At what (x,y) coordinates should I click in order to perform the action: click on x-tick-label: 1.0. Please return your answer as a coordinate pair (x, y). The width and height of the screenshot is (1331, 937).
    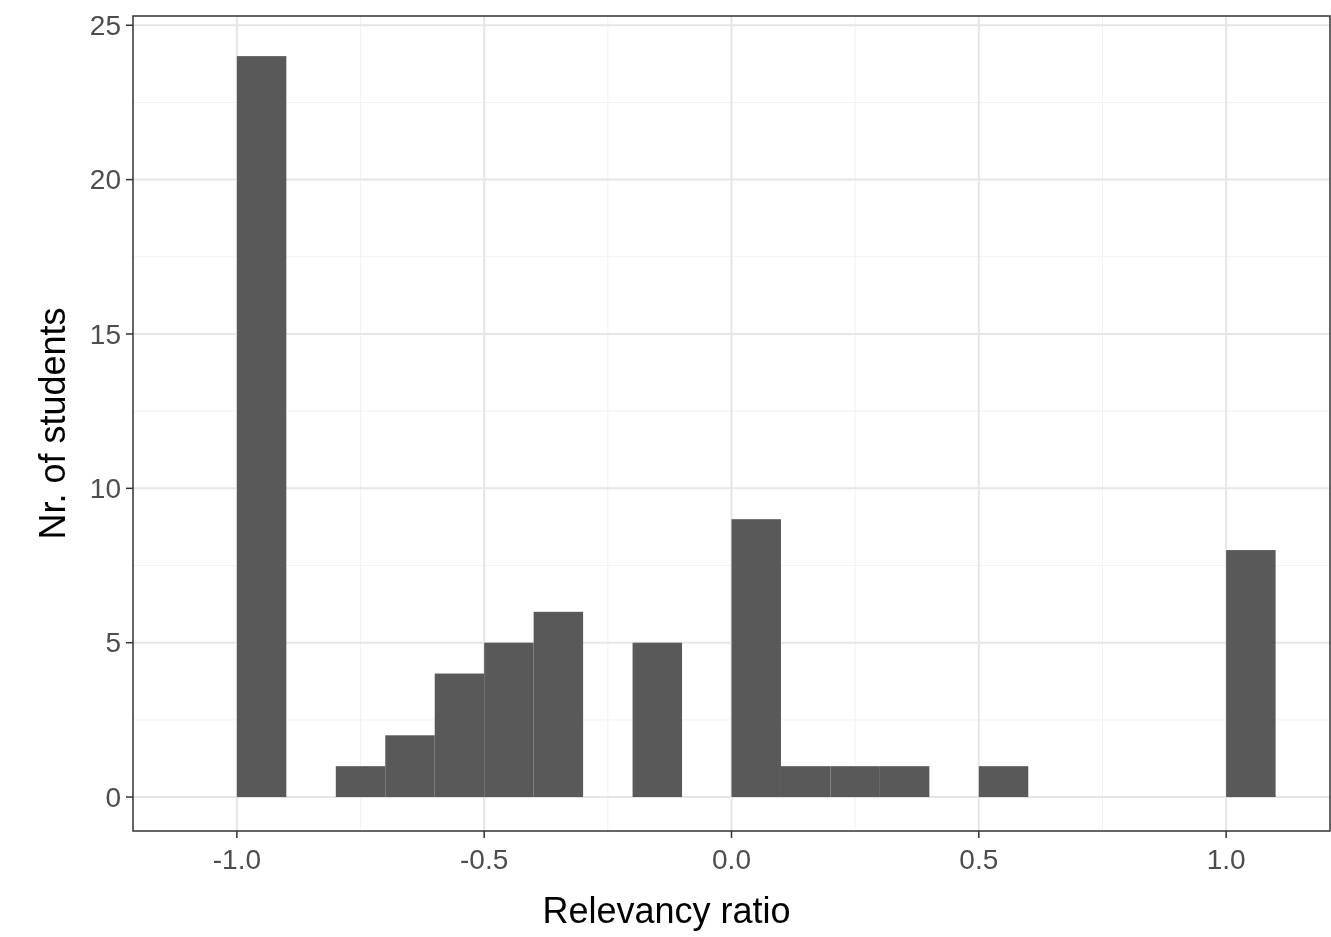
    Looking at the image, I should click on (1226, 859).